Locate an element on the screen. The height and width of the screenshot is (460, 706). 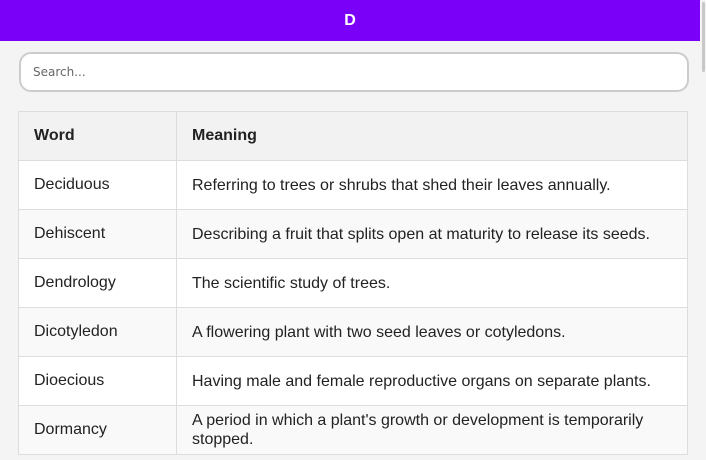
scrollbar is located at coordinates (703, 230).